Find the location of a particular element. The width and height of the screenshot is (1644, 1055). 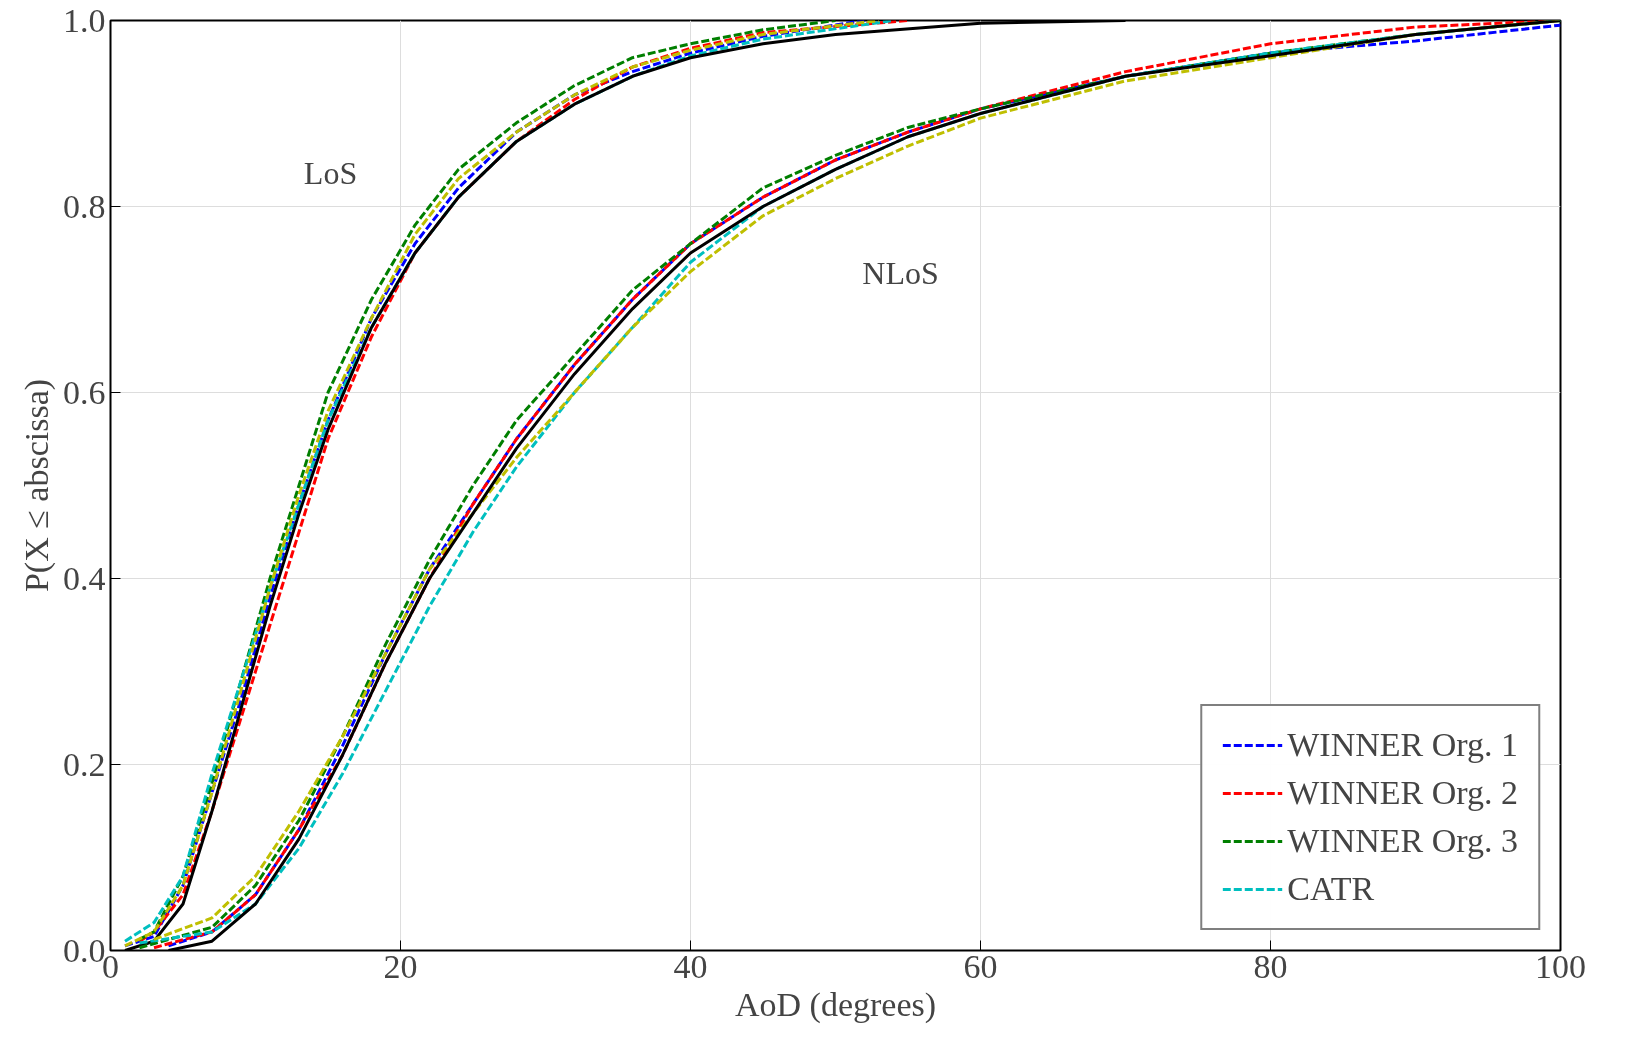

y-axis-title: P(X ≤ abscissa) is located at coordinates (37, 485).